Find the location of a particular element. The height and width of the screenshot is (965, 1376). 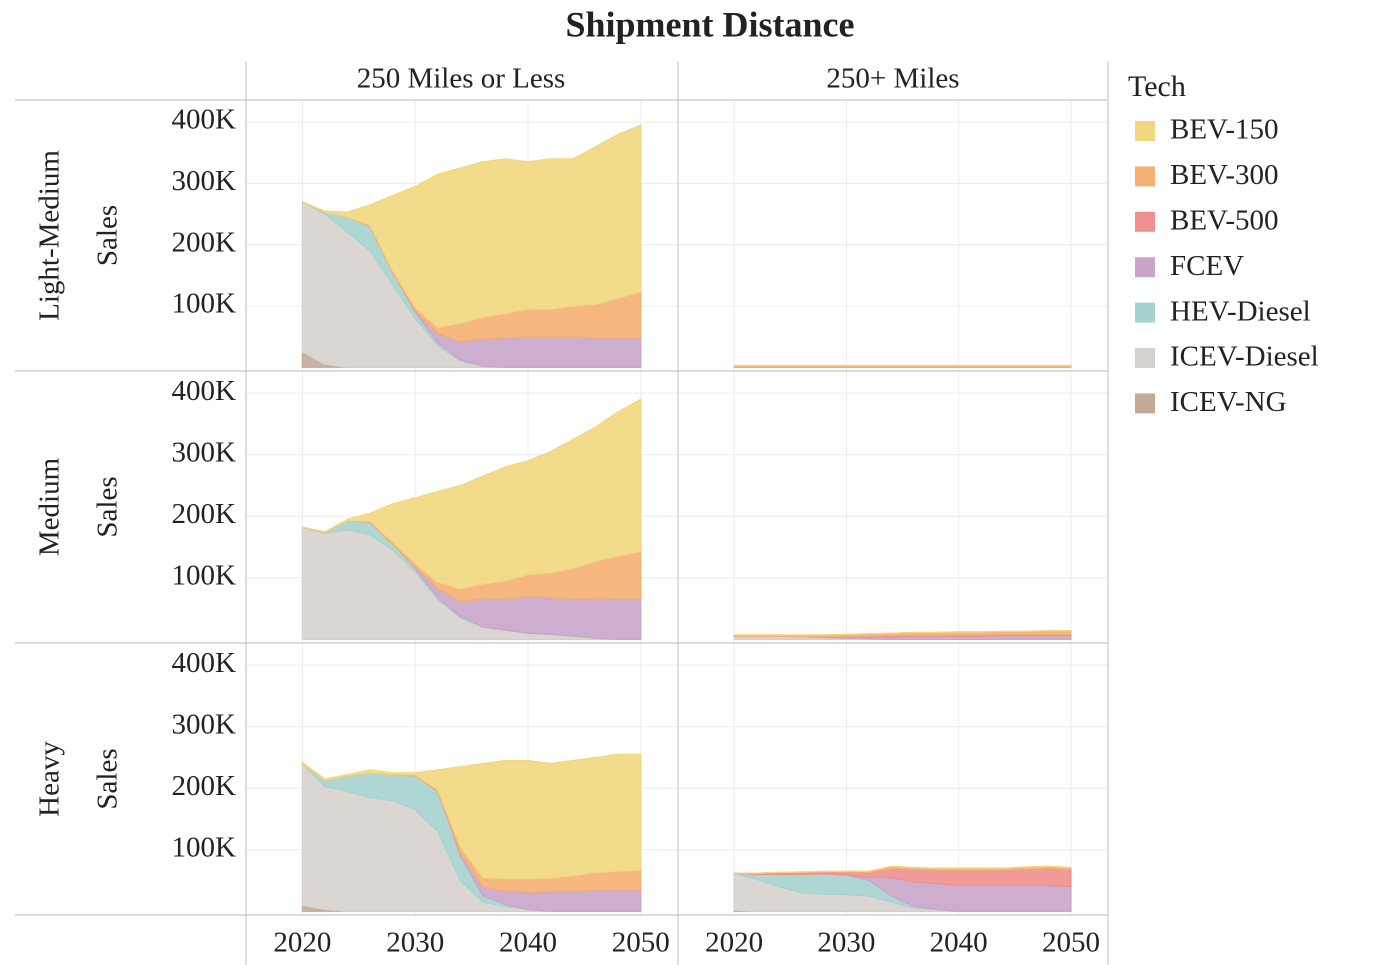

legend-label: FCEV is located at coordinates (1207, 266).